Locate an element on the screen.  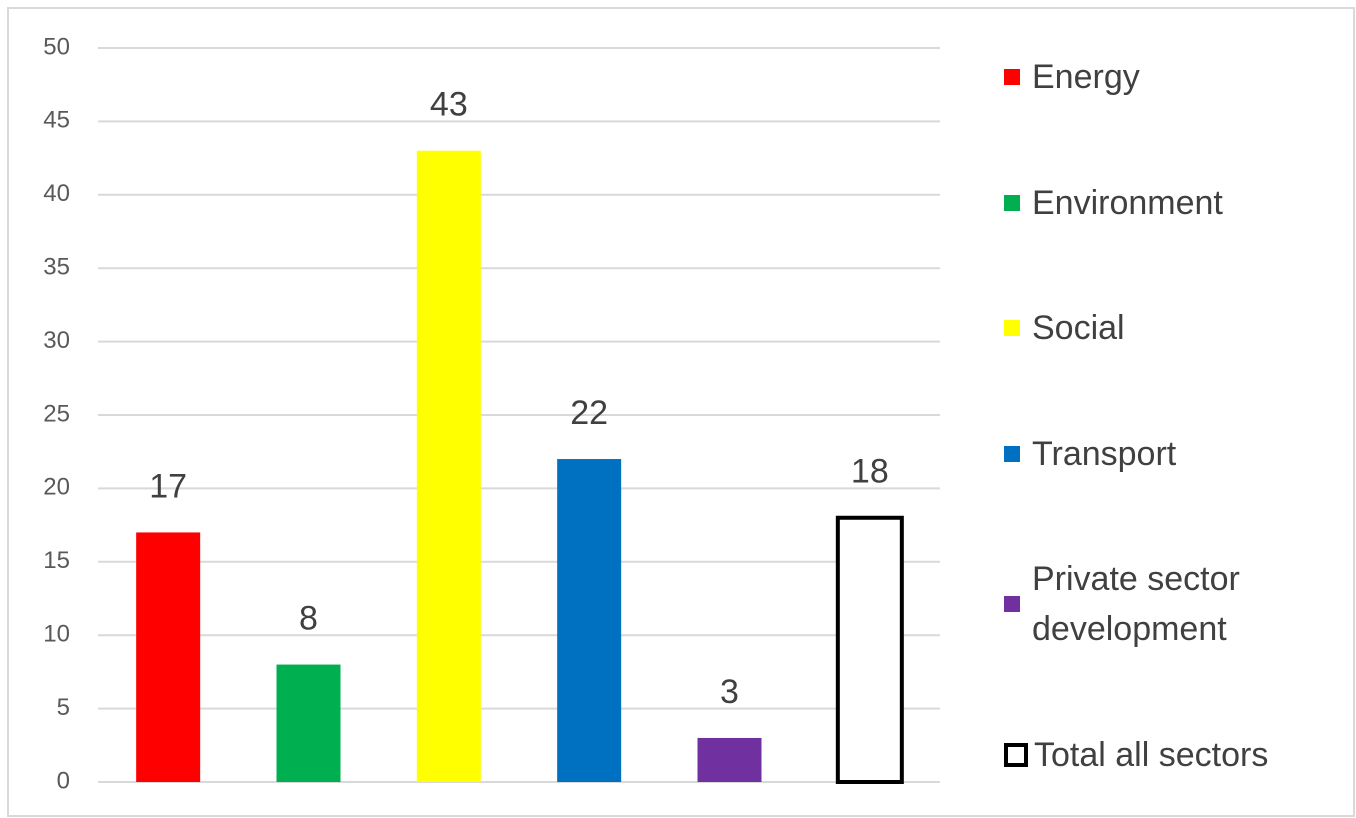
legend-label: Environment is located at coordinates (1127, 202).